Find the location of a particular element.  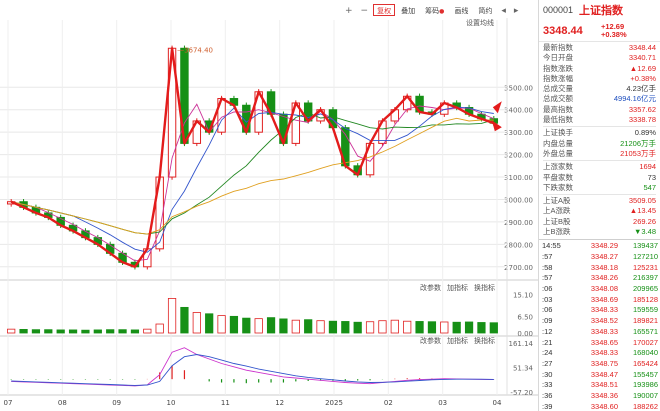

macd-indicator-controls: 改参数 加指标 换指标 is located at coordinates (460, 341).